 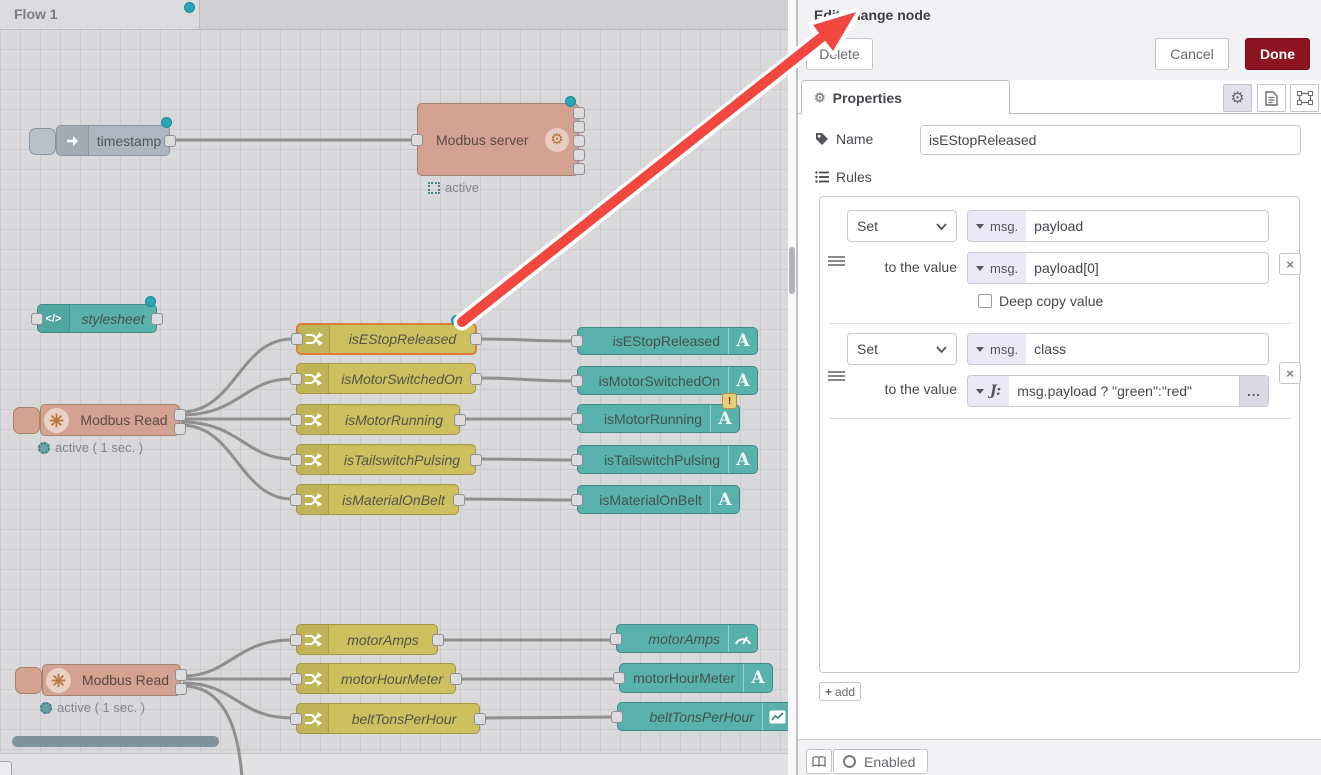 What do you see at coordinates (388, 718) in the screenshot?
I see `node-change-beltTonsPerHour: beltTonsPerHour` at bounding box center [388, 718].